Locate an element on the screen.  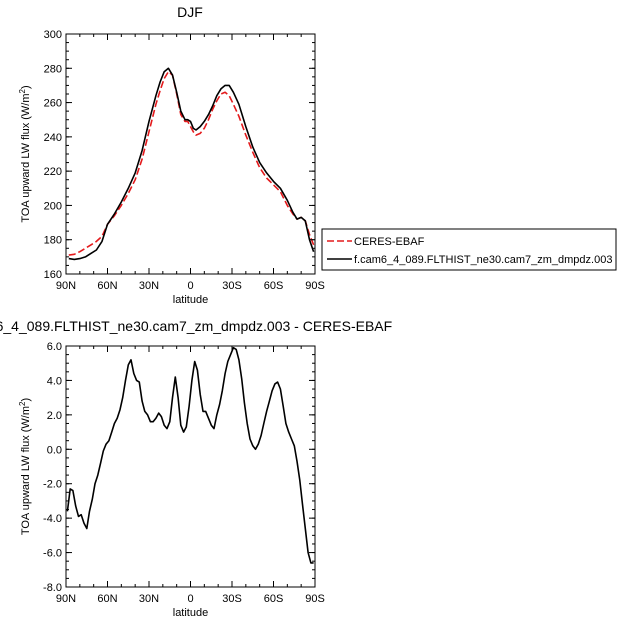
y-tick-label: -4.0 is located at coordinates (52, 519).